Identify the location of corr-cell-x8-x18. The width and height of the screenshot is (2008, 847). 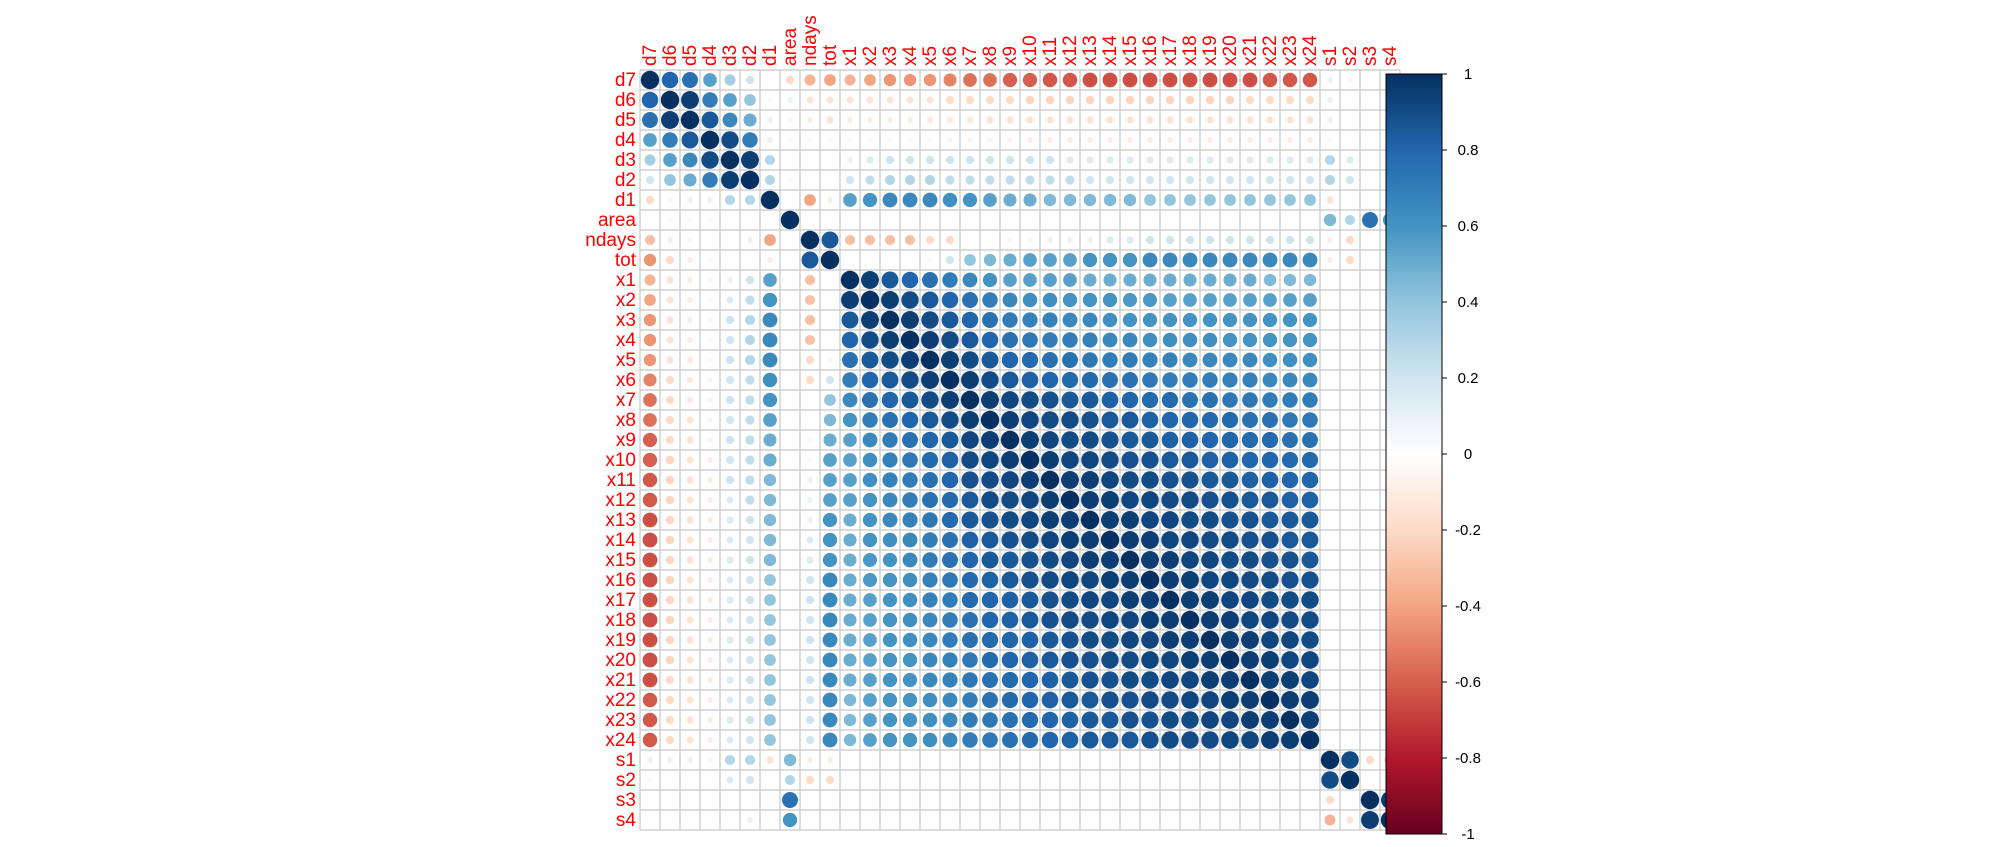
(1190, 420).